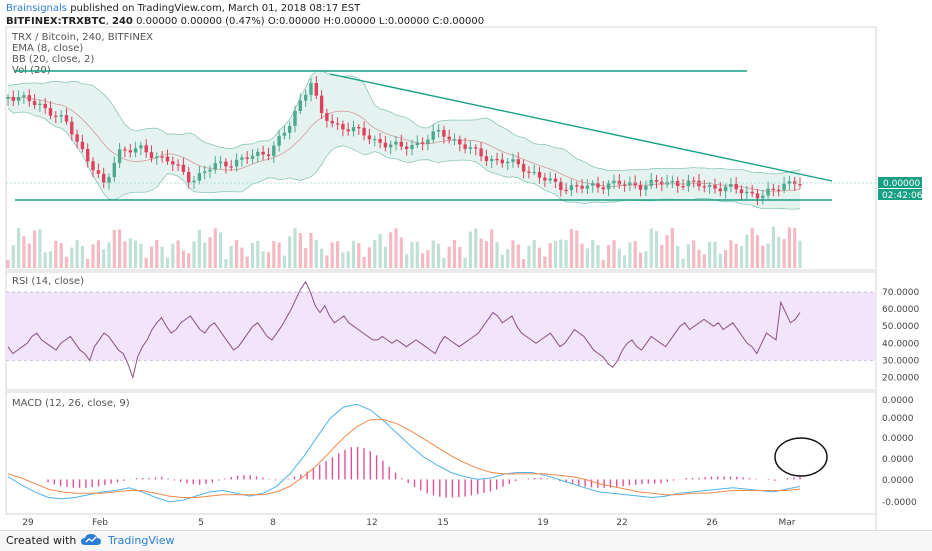 The width and height of the screenshot is (932, 551). Describe the element at coordinates (53, 59) in the screenshot. I see `bb-legend: BB (20, close, 2)` at that location.